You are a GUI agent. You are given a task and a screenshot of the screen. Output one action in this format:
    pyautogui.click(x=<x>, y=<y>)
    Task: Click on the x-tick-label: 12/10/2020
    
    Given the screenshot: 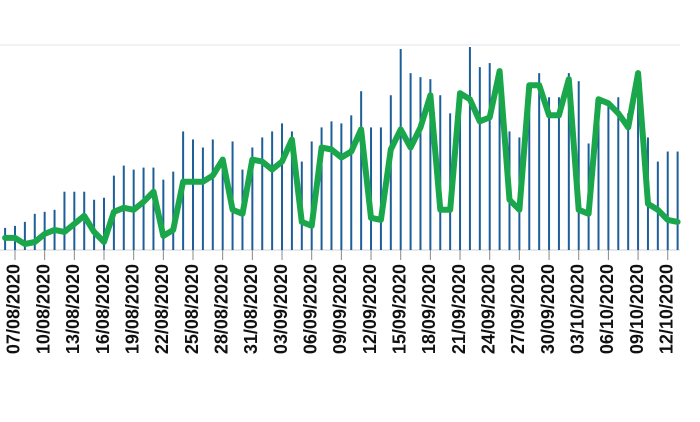 What is the action you would take?
    pyautogui.click(x=666, y=309)
    